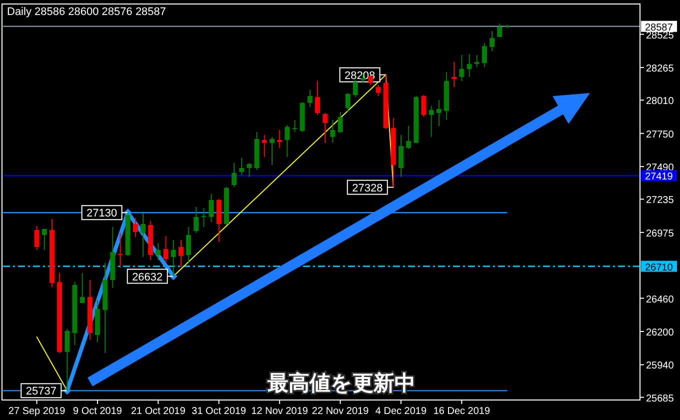 The height and width of the screenshot is (420, 680). Describe the element at coordinates (660, 234) in the screenshot. I see `y-tick-label: 26975` at that location.